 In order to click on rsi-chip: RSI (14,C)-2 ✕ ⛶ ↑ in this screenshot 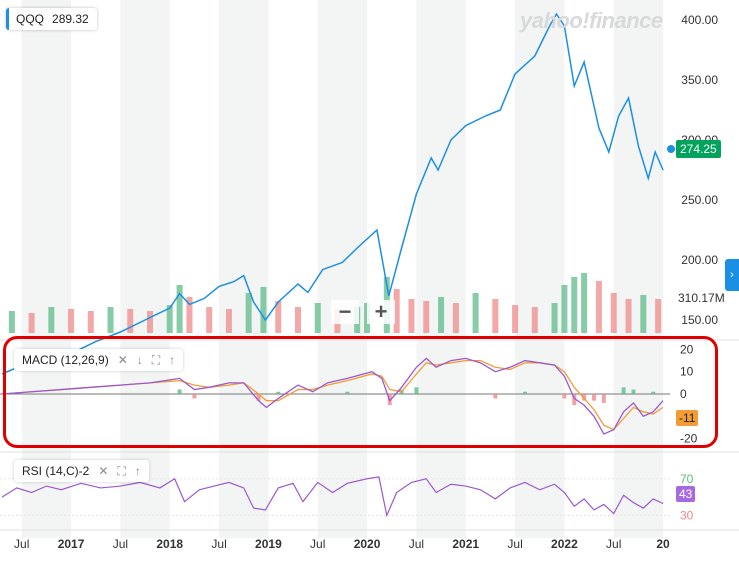, I will do `click(81, 471)`.